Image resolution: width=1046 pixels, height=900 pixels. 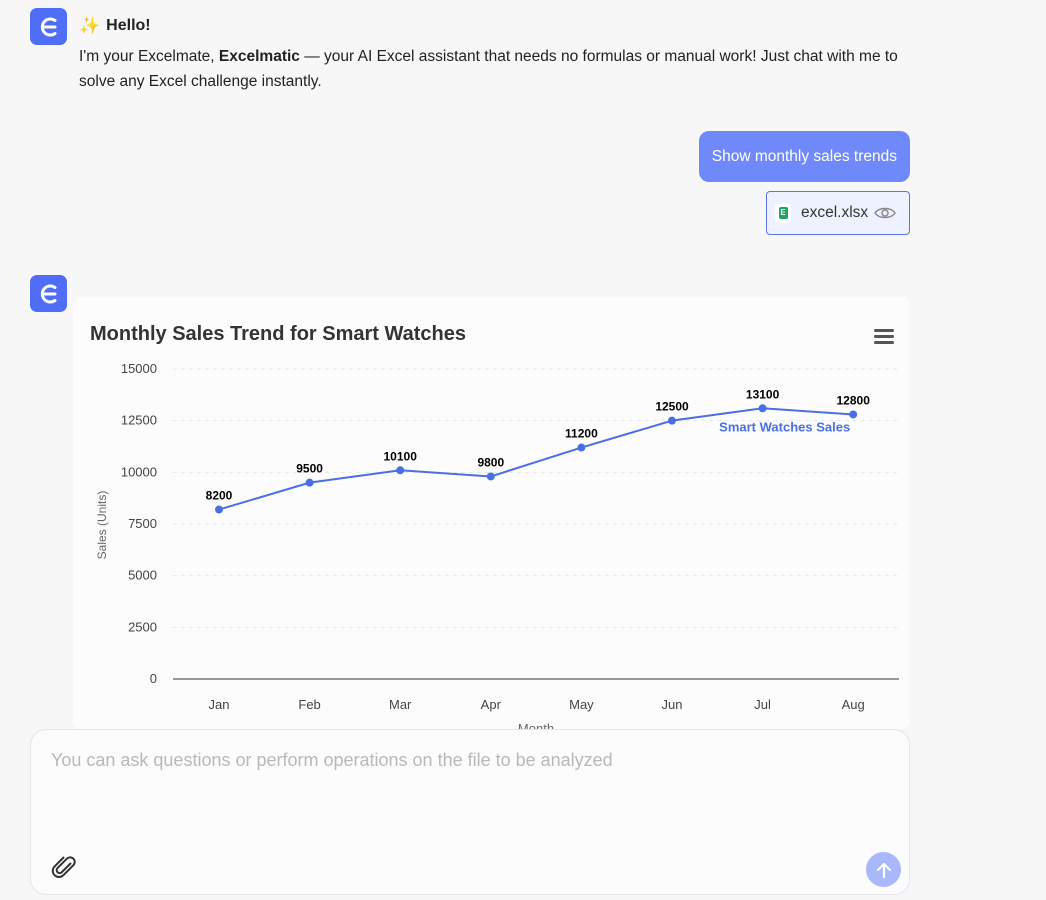 I want to click on y-tick-label: 7500, so click(x=142, y=523).